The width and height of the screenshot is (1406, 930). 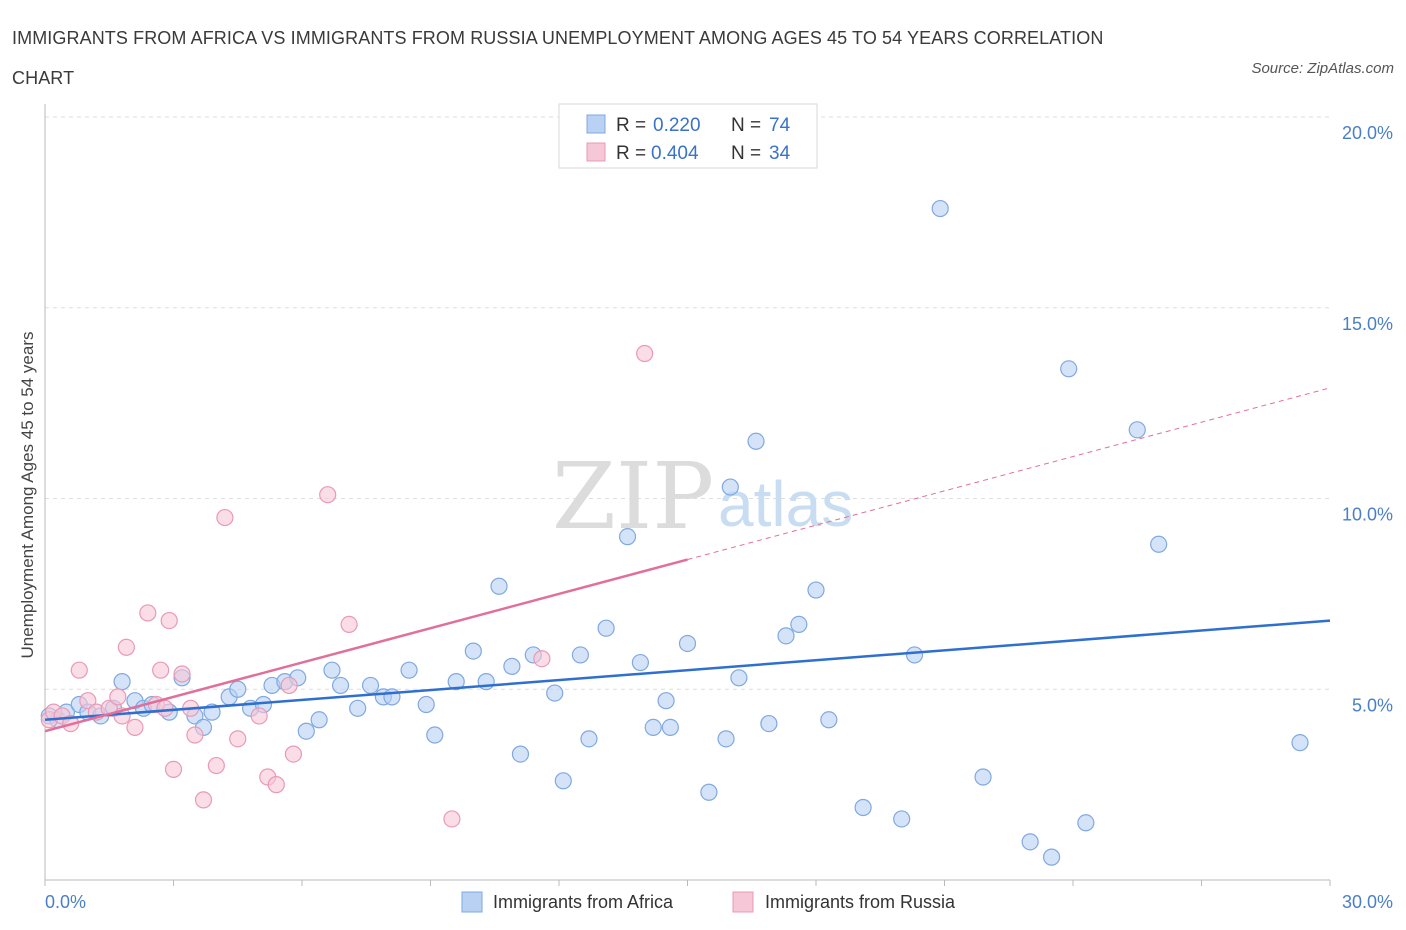 I want to click on legend-swatch-africa, so click(x=596, y=124).